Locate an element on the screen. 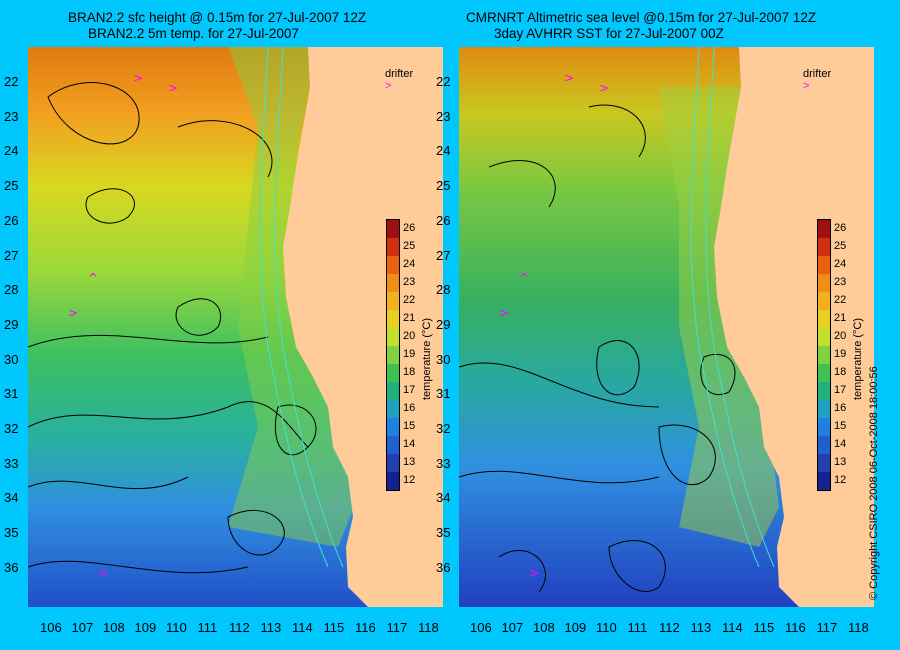 The height and width of the screenshot is (650, 900). drifter-legend-right: drifter > is located at coordinates (817, 80).